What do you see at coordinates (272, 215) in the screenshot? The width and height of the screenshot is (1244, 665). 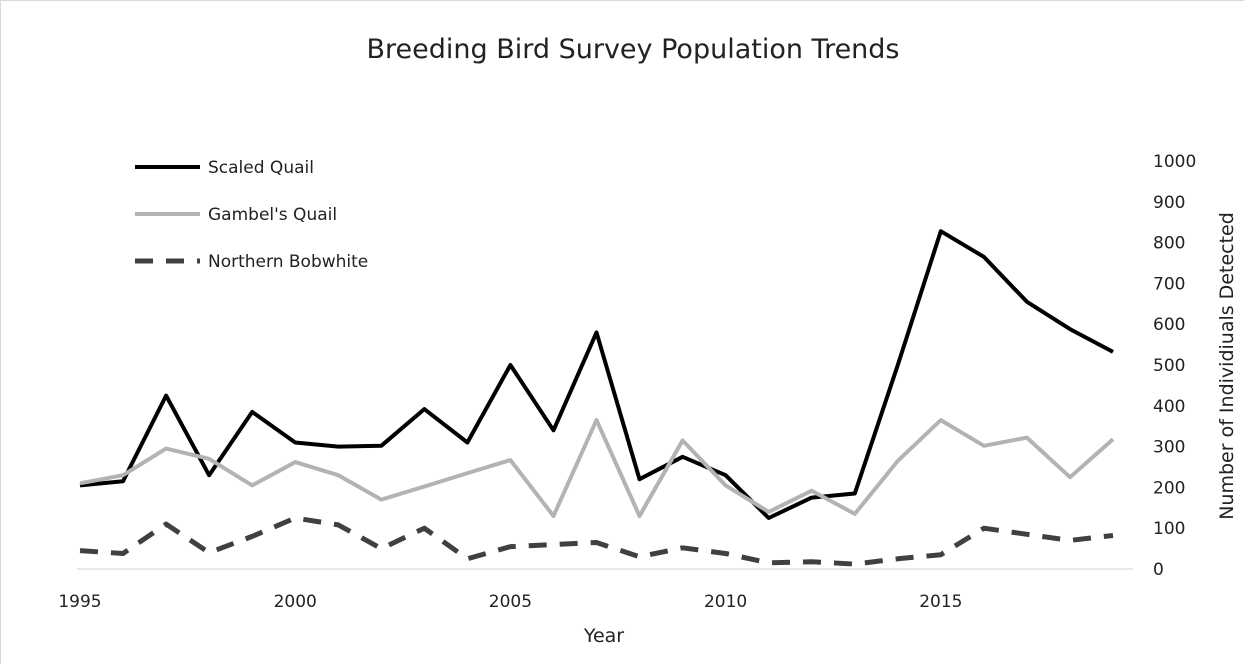 I see `legend-label: Gambel's Quail` at bounding box center [272, 215].